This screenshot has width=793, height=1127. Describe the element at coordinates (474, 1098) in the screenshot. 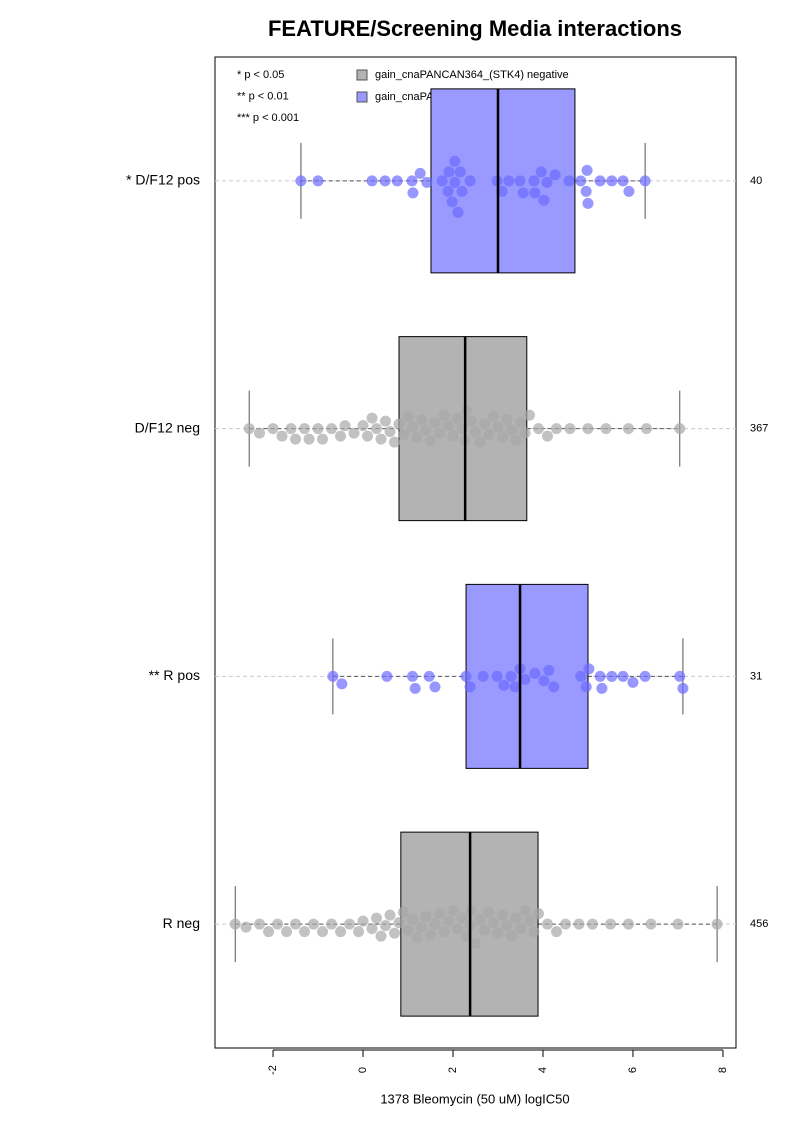

I see `x-axis-label: 1378 Bleomycin (50 uM) logIC50` at that location.